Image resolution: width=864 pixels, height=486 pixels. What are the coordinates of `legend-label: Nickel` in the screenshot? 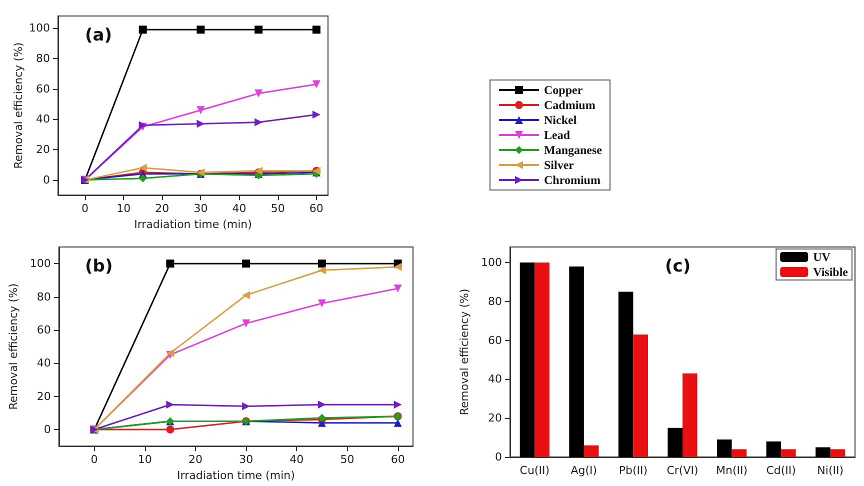 It's located at (561, 120).